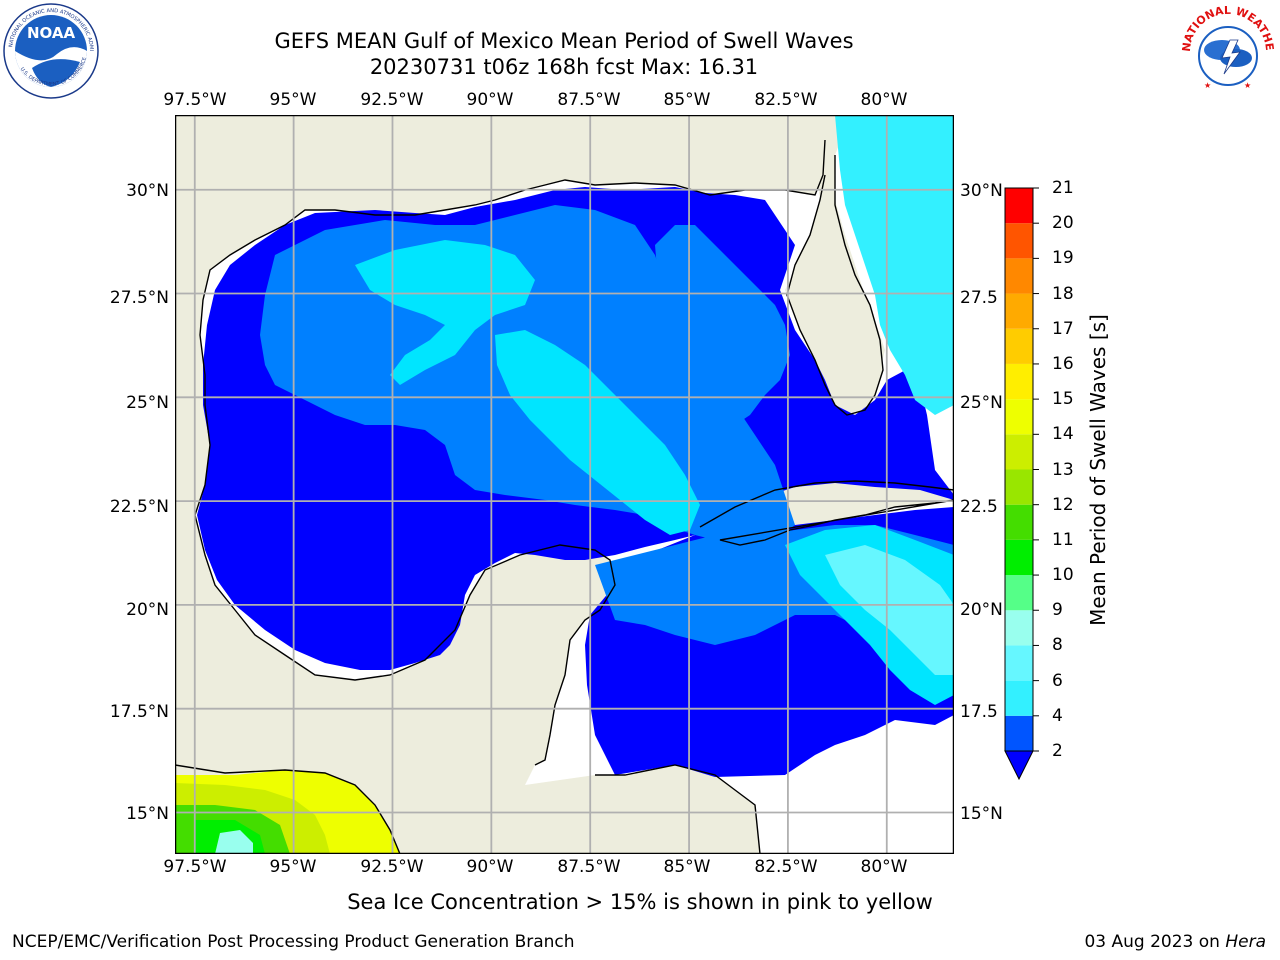 This screenshot has width=1280, height=960. I want to click on coastline-south, so click(288, 809).